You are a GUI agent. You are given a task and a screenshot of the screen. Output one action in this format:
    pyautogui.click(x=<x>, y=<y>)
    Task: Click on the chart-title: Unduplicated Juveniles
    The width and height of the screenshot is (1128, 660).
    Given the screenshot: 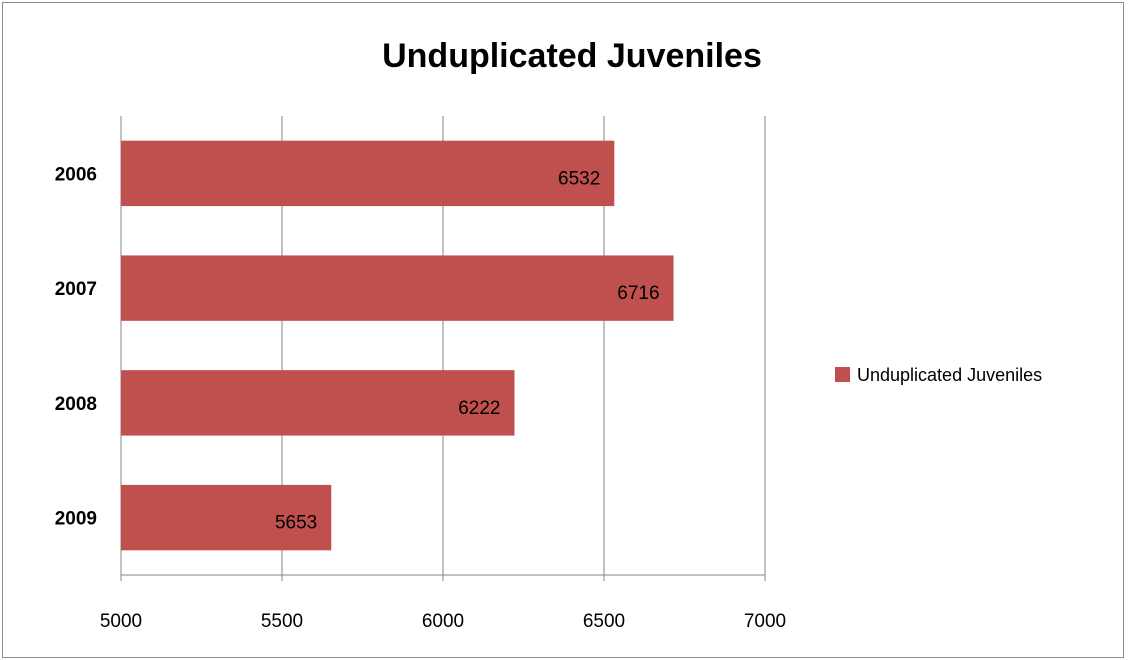 What is the action you would take?
    pyautogui.click(x=572, y=56)
    